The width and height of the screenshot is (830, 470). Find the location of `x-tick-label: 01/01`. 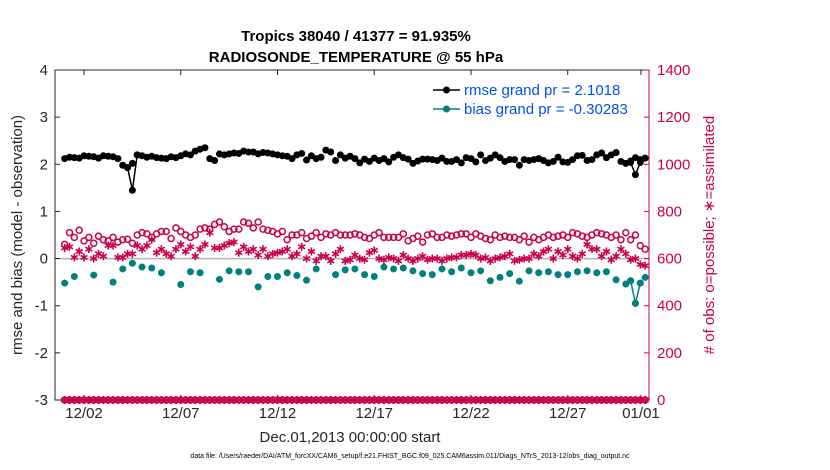

x-tick-label: 01/01 is located at coordinates (641, 413).